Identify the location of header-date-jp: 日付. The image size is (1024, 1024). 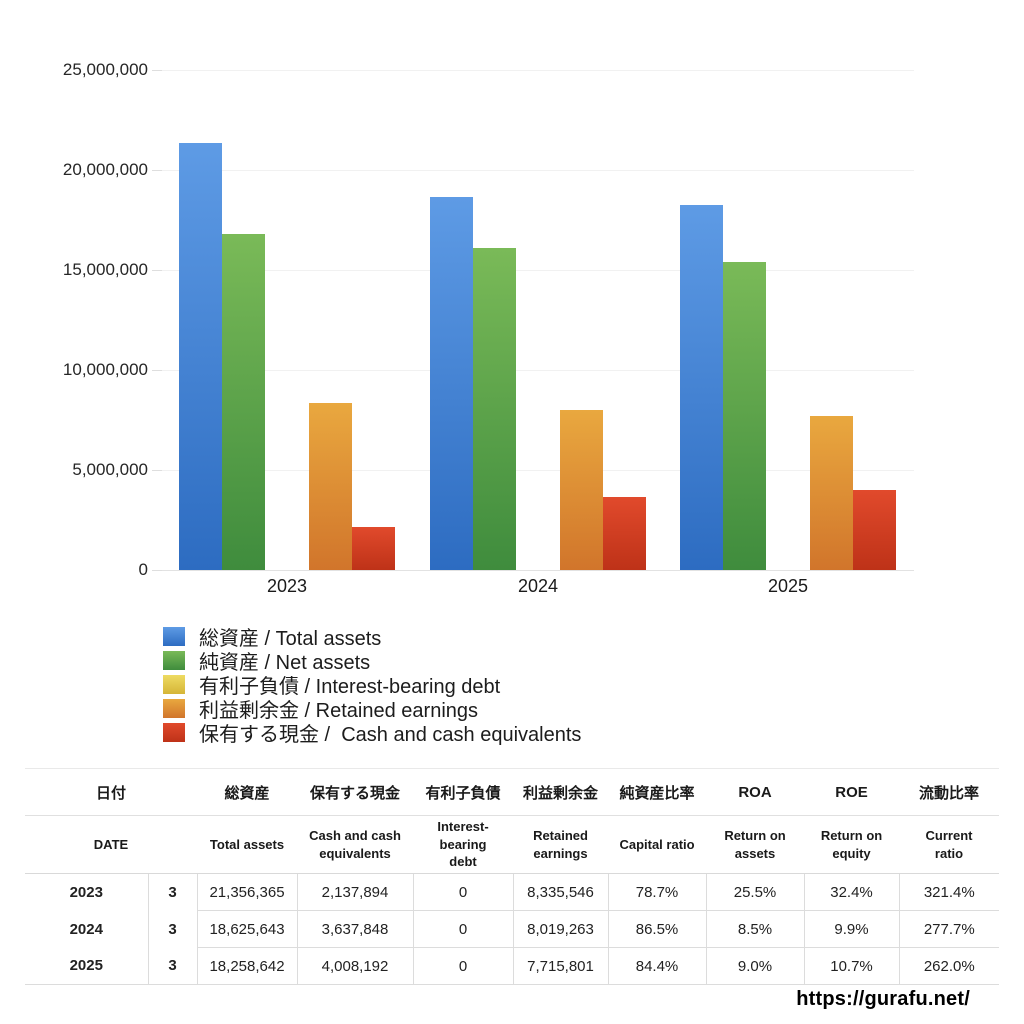
(111, 792).